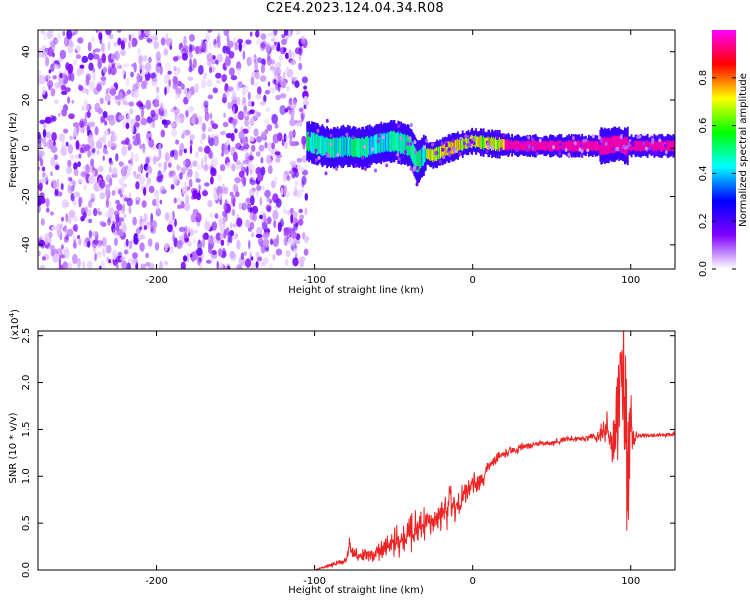  Describe the element at coordinates (472, 581) in the screenshot. I see `x-tick-label: 0` at that location.